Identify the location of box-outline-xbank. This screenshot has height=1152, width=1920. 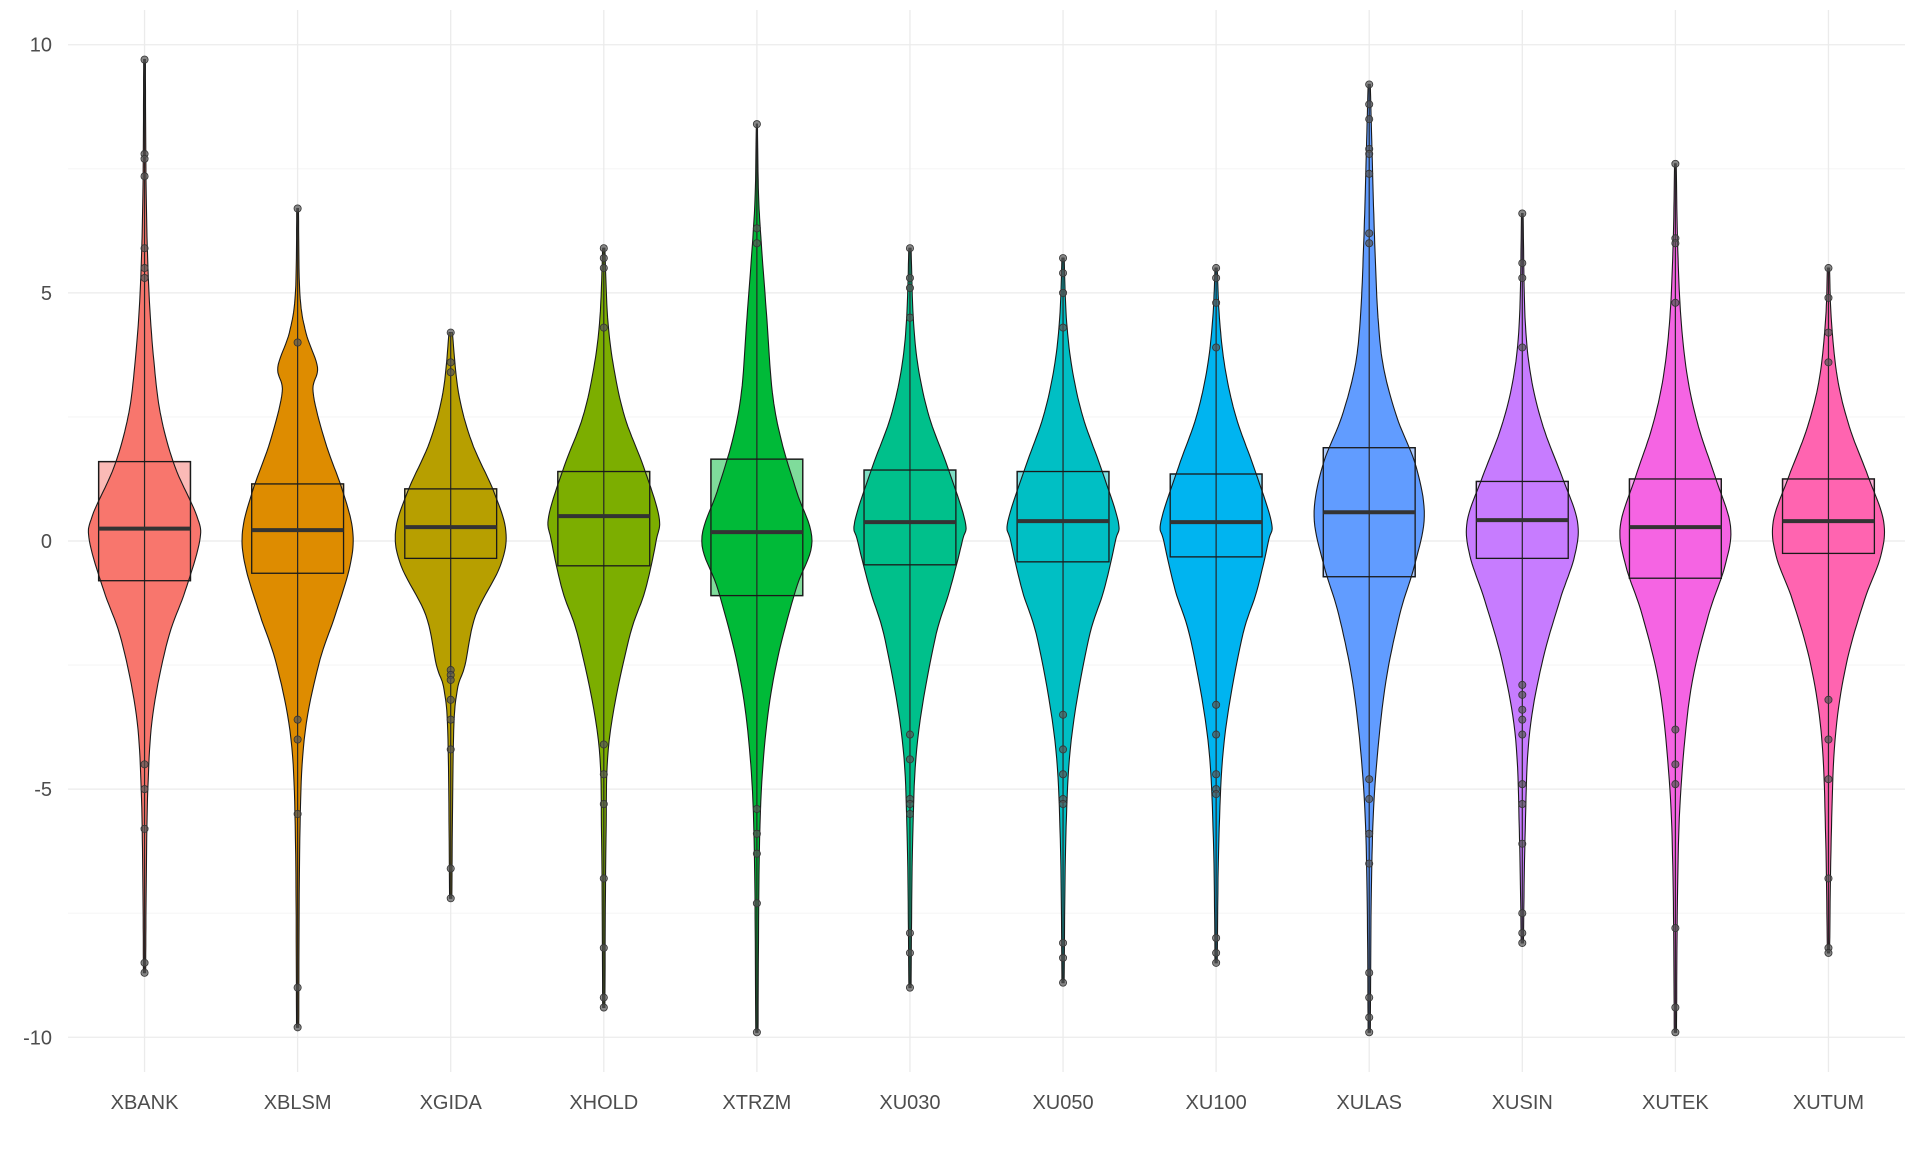
(144, 521).